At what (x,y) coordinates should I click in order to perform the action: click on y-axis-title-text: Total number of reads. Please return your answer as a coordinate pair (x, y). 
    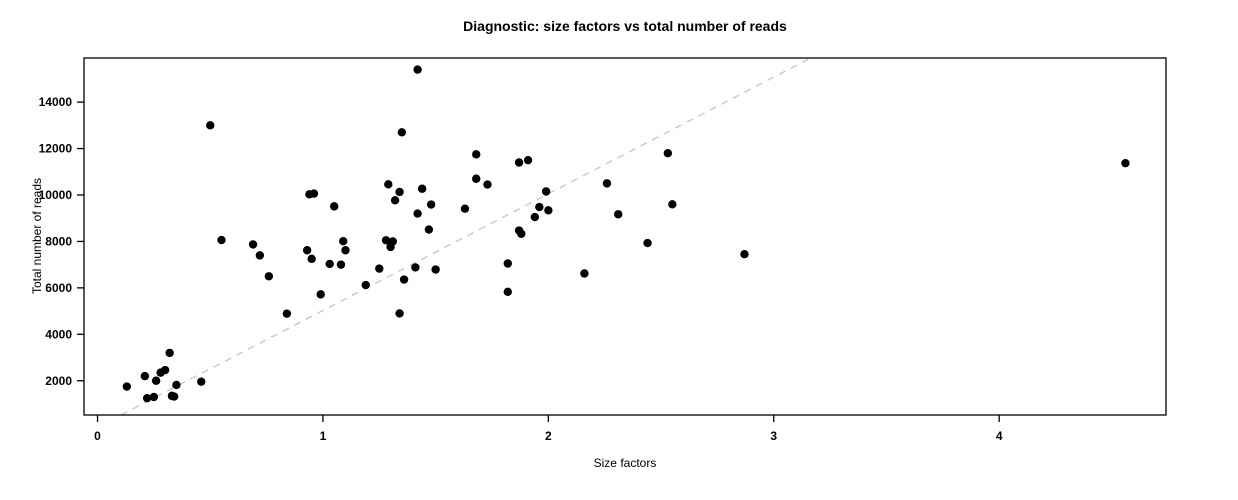
    Looking at the image, I should click on (37, 236).